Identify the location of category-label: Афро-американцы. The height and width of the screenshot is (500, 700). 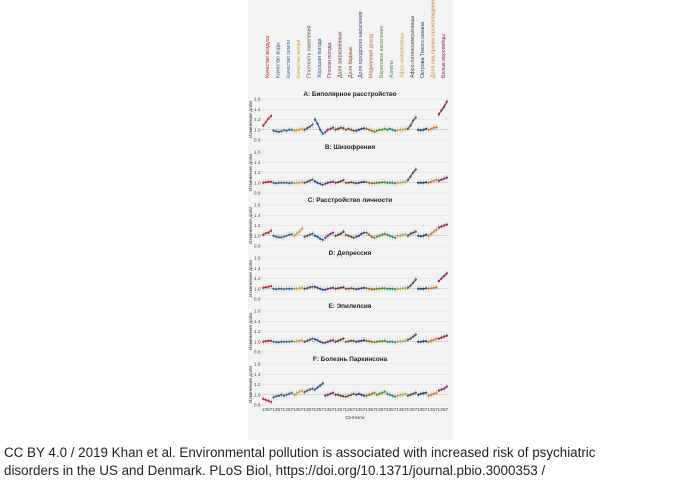
(403, 55).